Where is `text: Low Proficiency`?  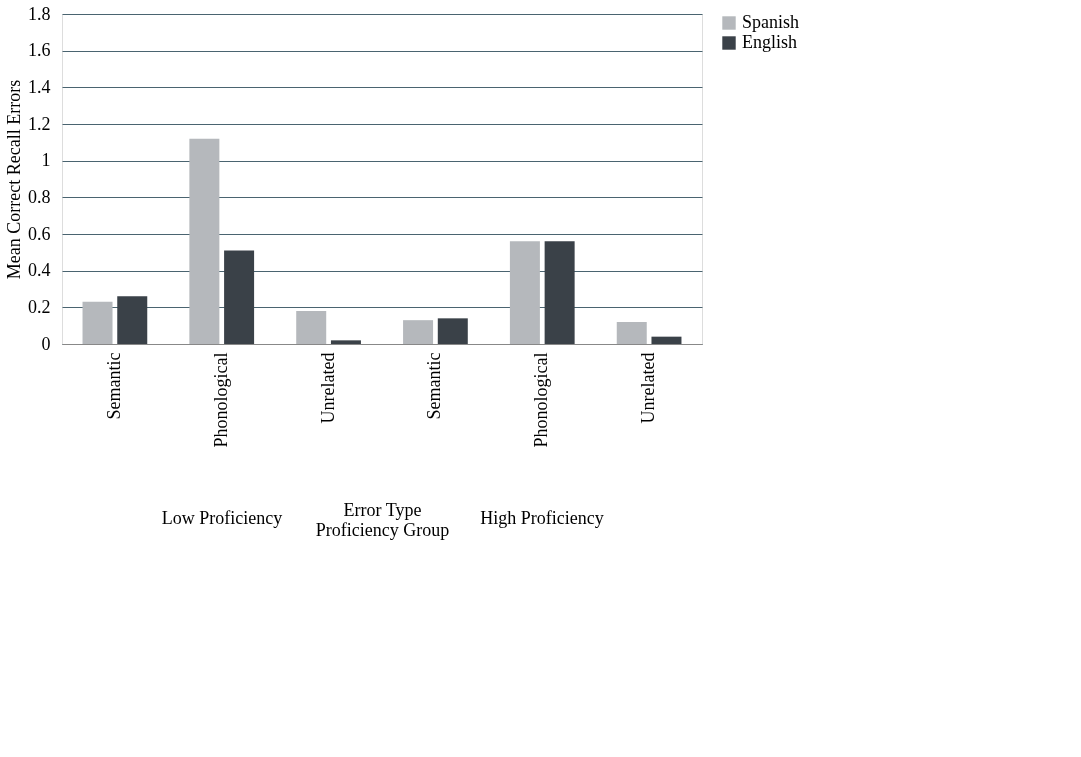 text: Low Proficiency is located at coordinates (222, 518).